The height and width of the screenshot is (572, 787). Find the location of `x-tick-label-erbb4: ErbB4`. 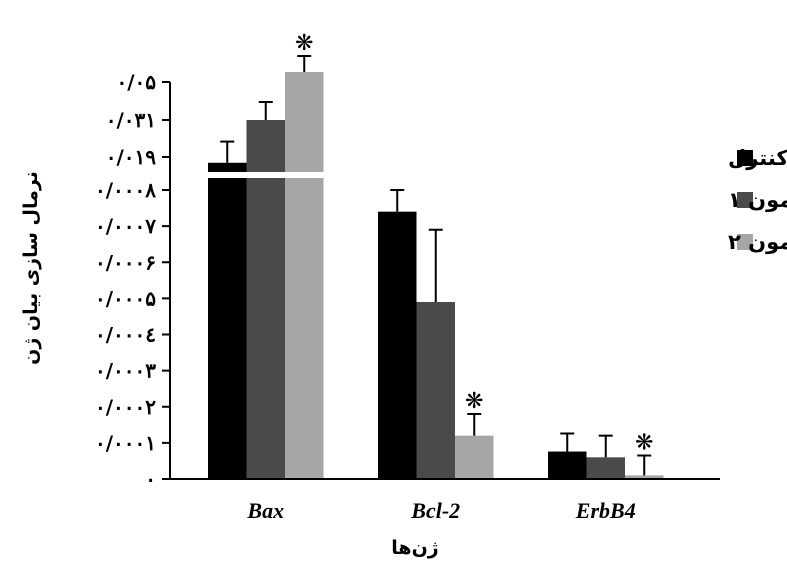

x-tick-label-erbb4: ErbB4 is located at coordinates (605, 510).